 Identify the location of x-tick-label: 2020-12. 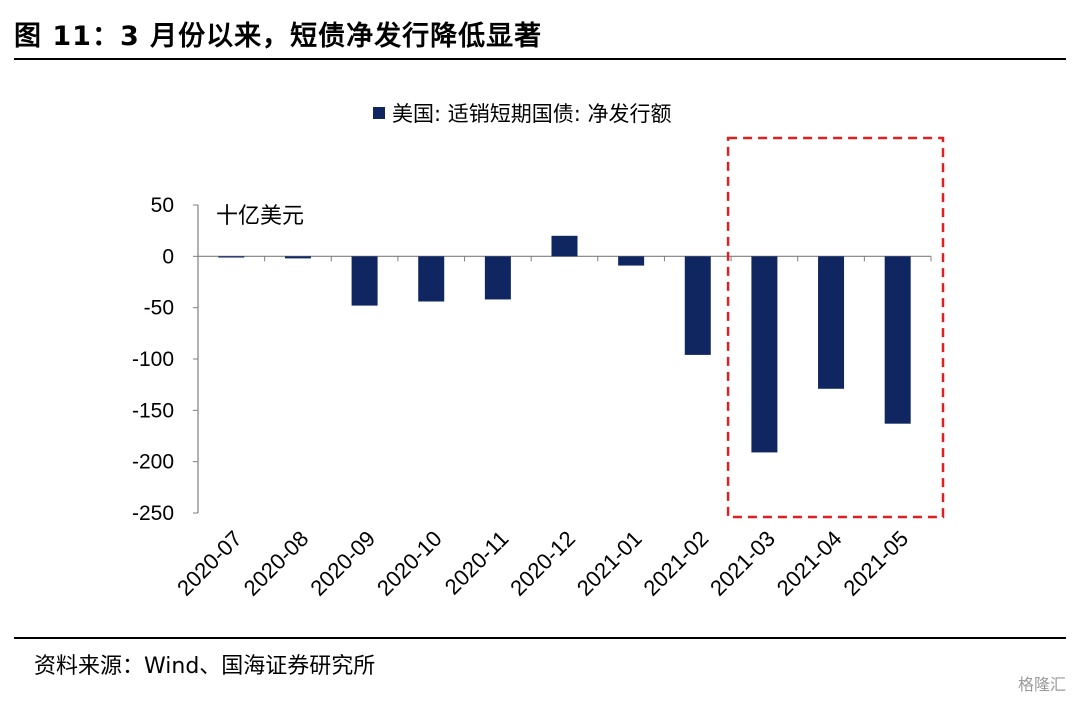
(542, 563).